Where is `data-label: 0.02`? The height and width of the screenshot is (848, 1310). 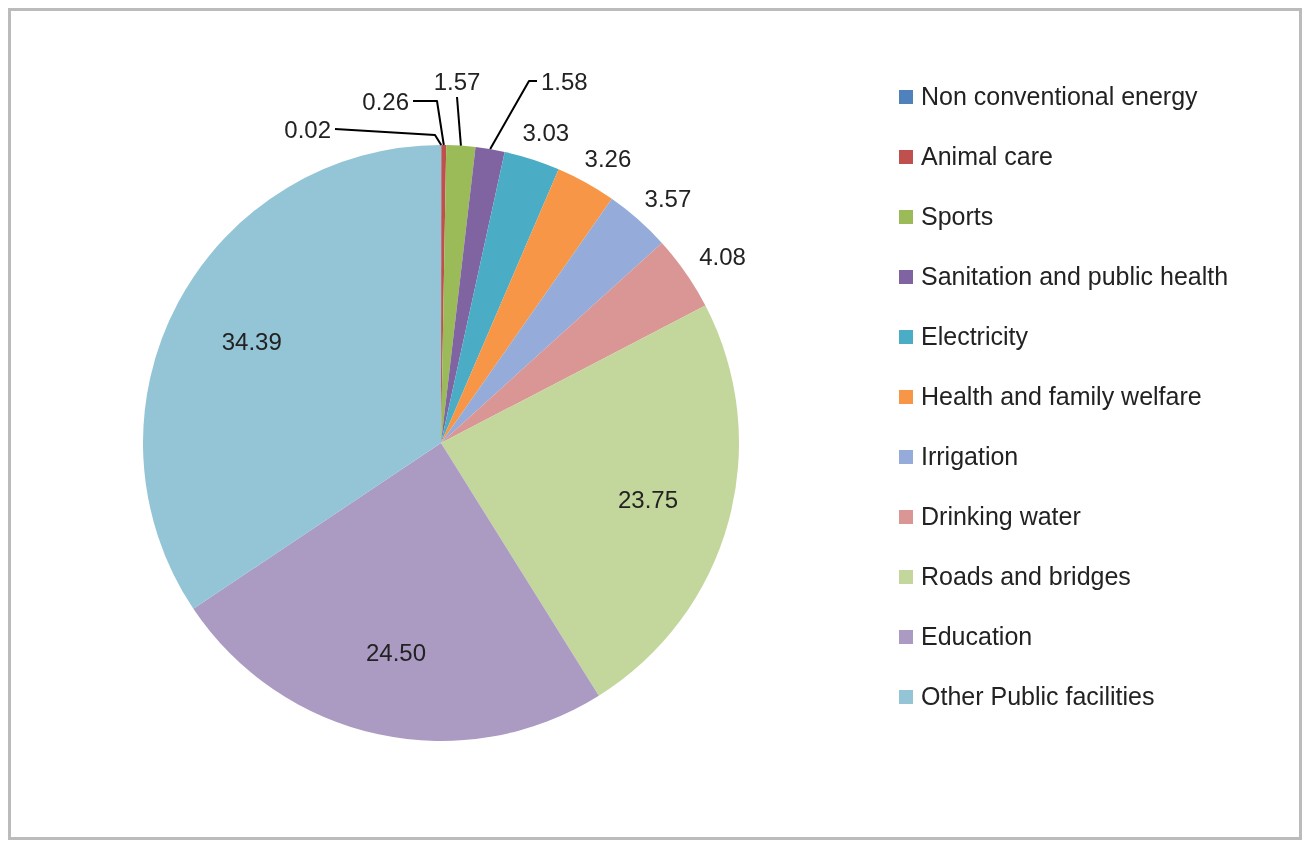
data-label: 0.02 is located at coordinates (307, 129).